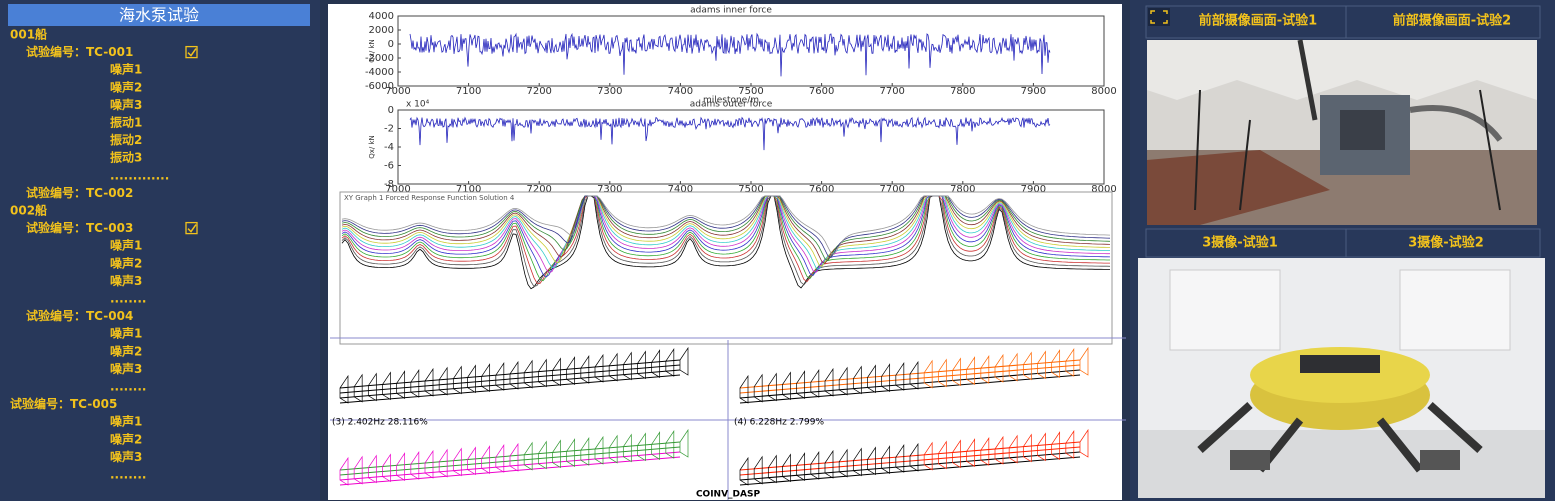 This screenshot has width=1555, height=501. Describe the element at coordinates (79, 51) in the screenshot. I see `tree-item: 试验编号：TC-001` at that location.